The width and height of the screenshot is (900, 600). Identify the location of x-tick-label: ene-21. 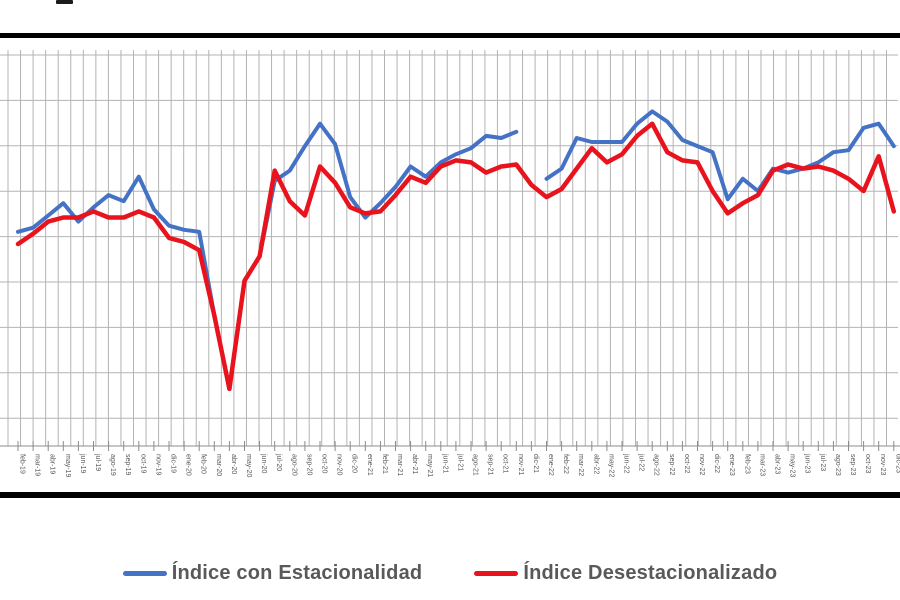
(369, 465).